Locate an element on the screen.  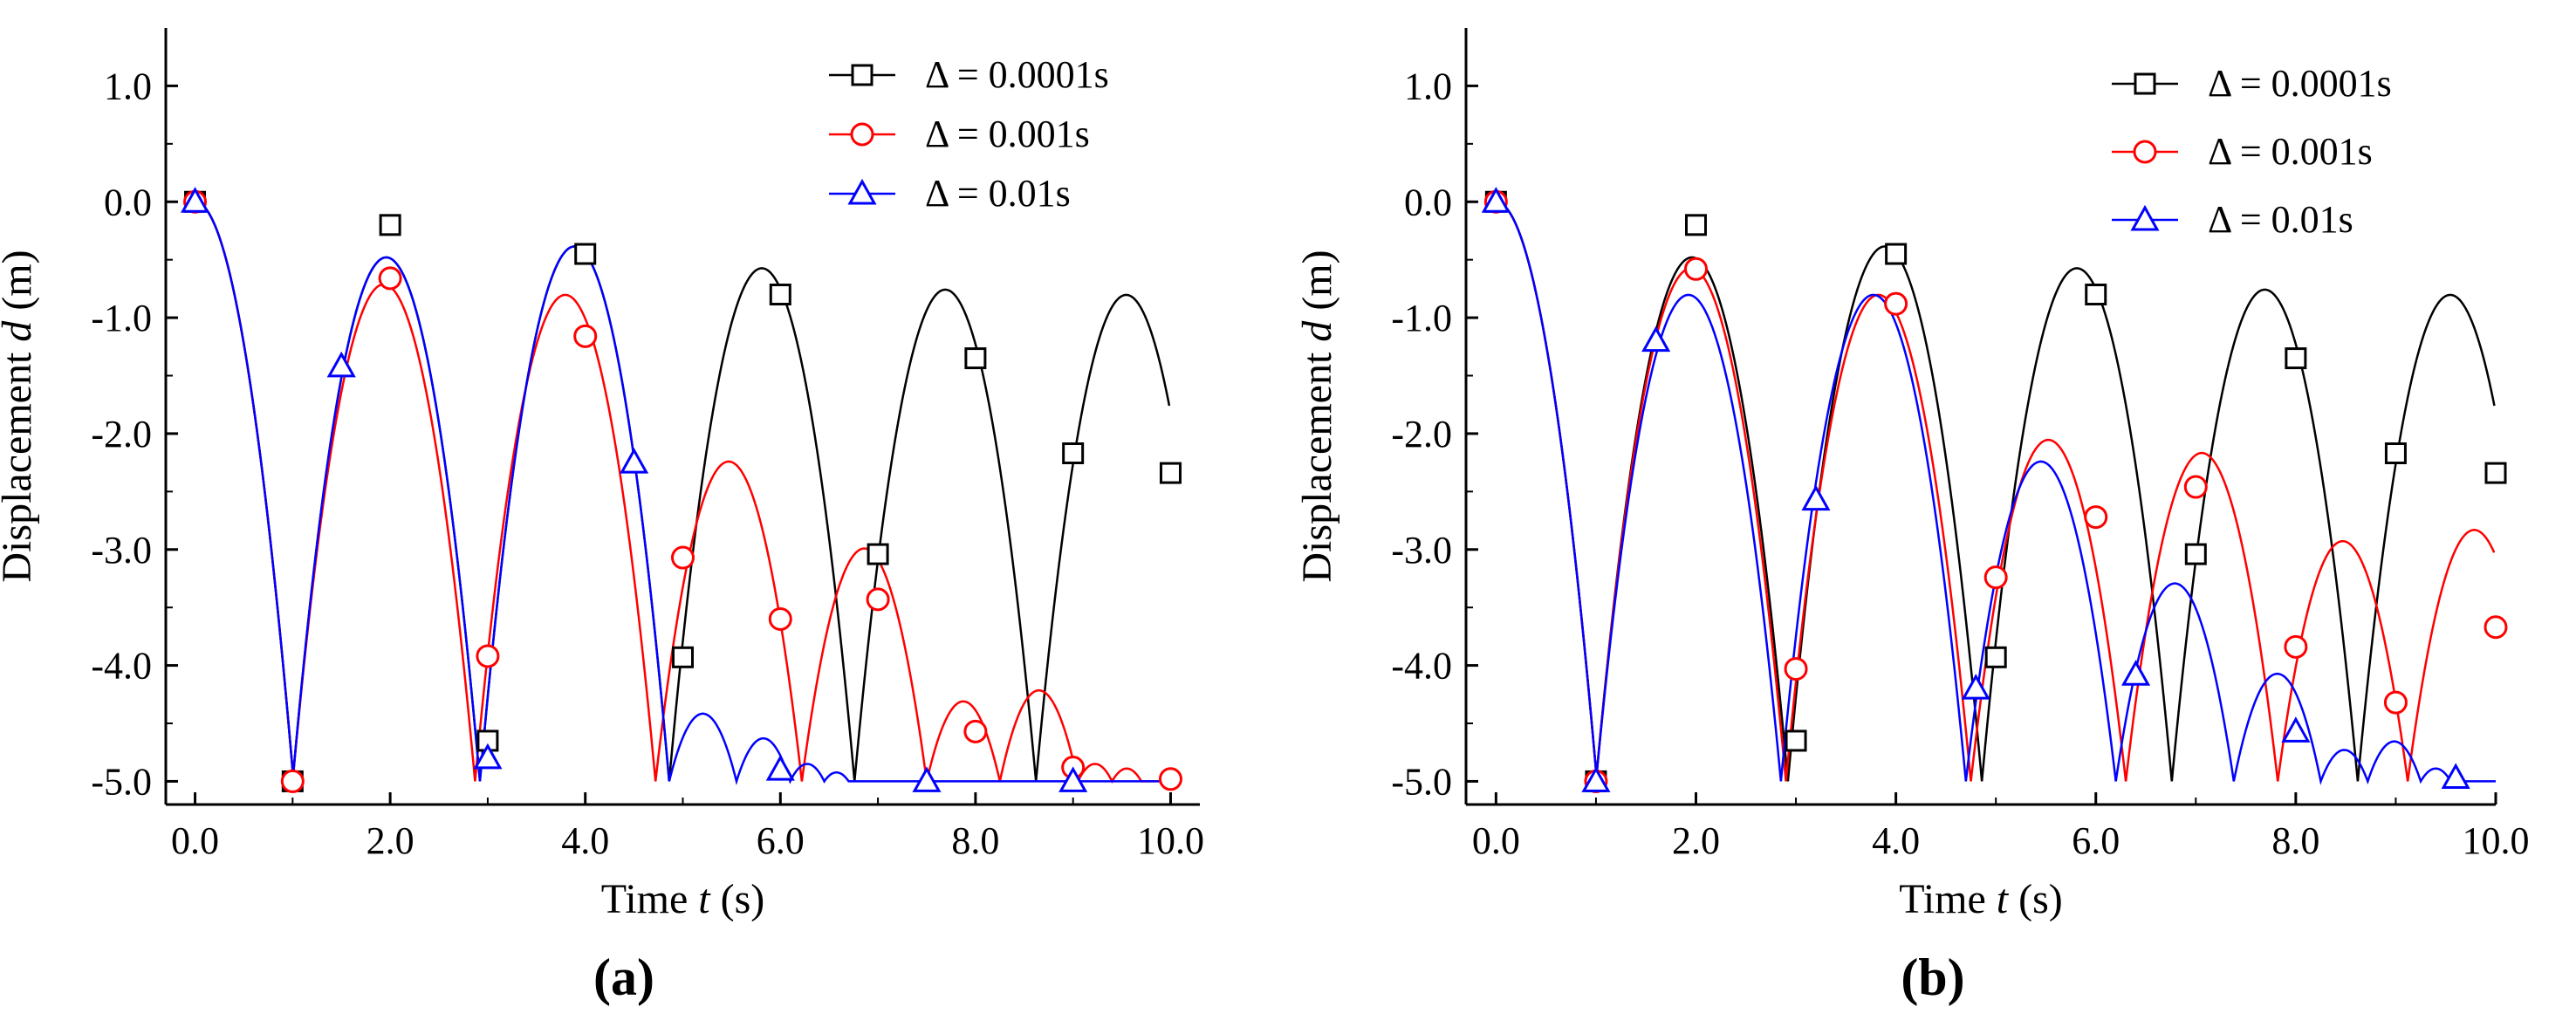
panel-label: (b) is located at coordinates (1932, 977).